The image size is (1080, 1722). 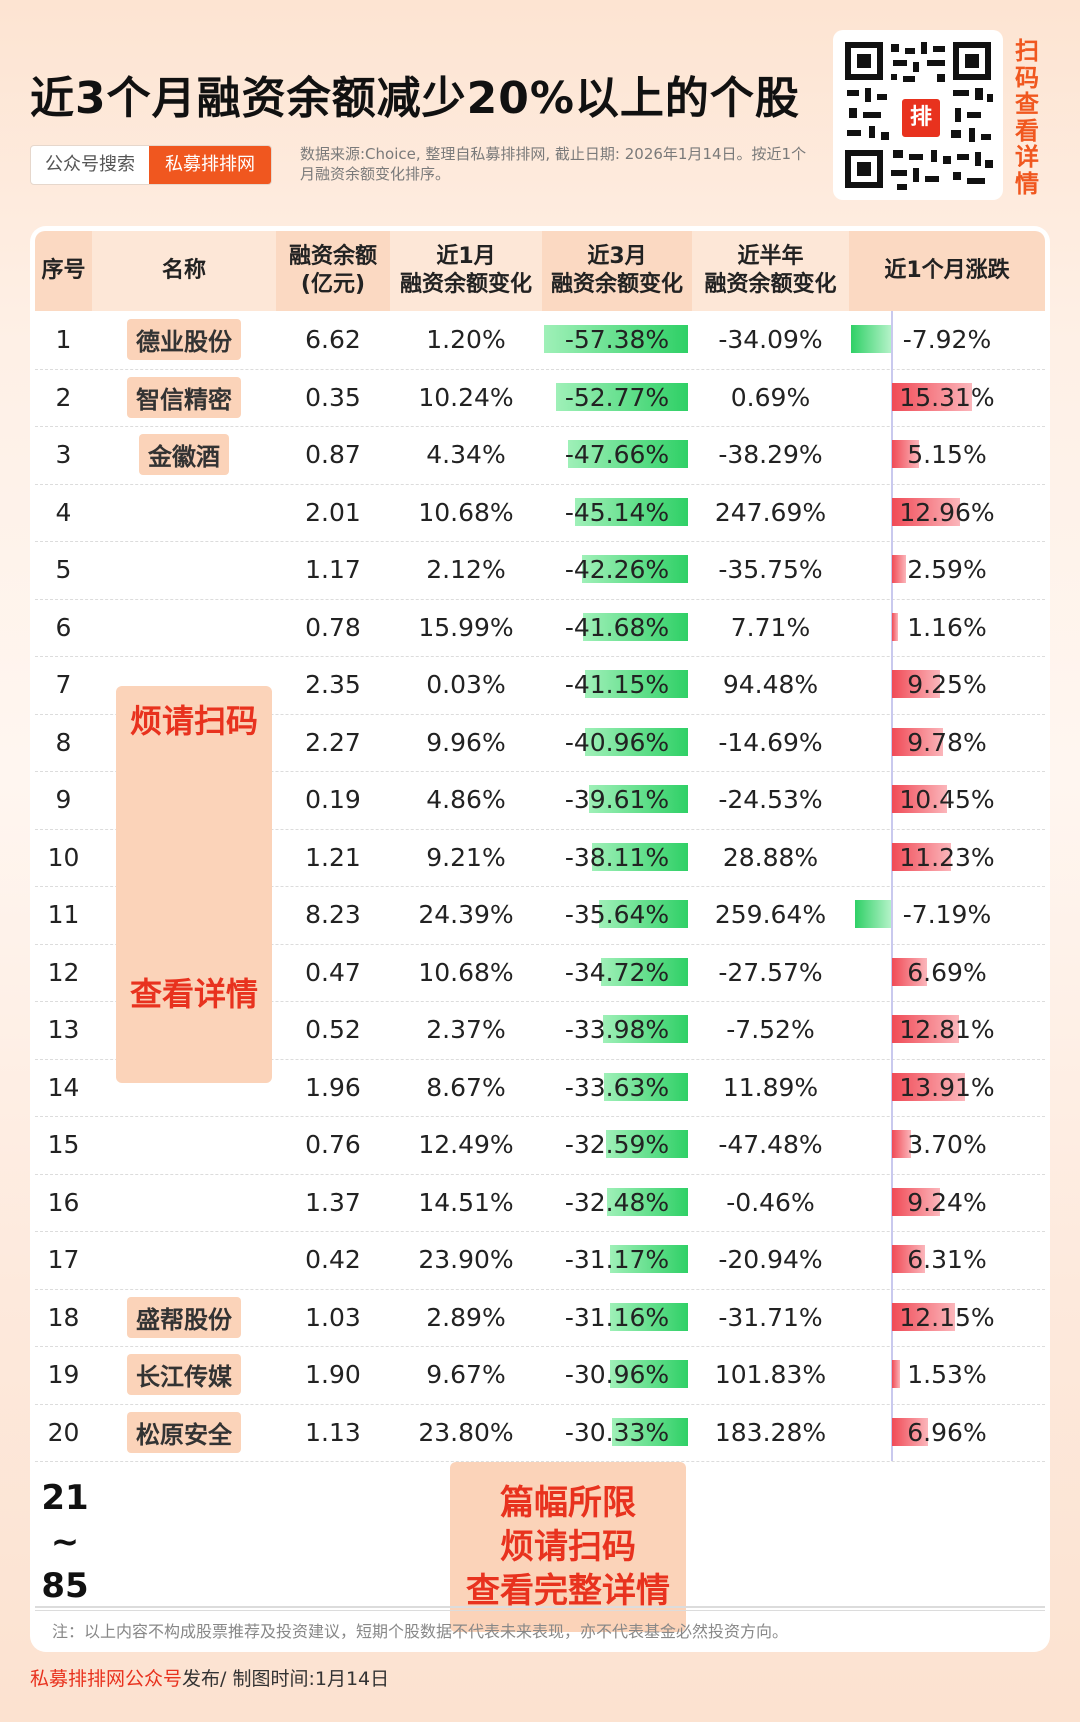 What do you see at coordinates (617, 455) in the screenshot?
I see `change-3m-value: -47.66%` at bounding box center [617, 455].